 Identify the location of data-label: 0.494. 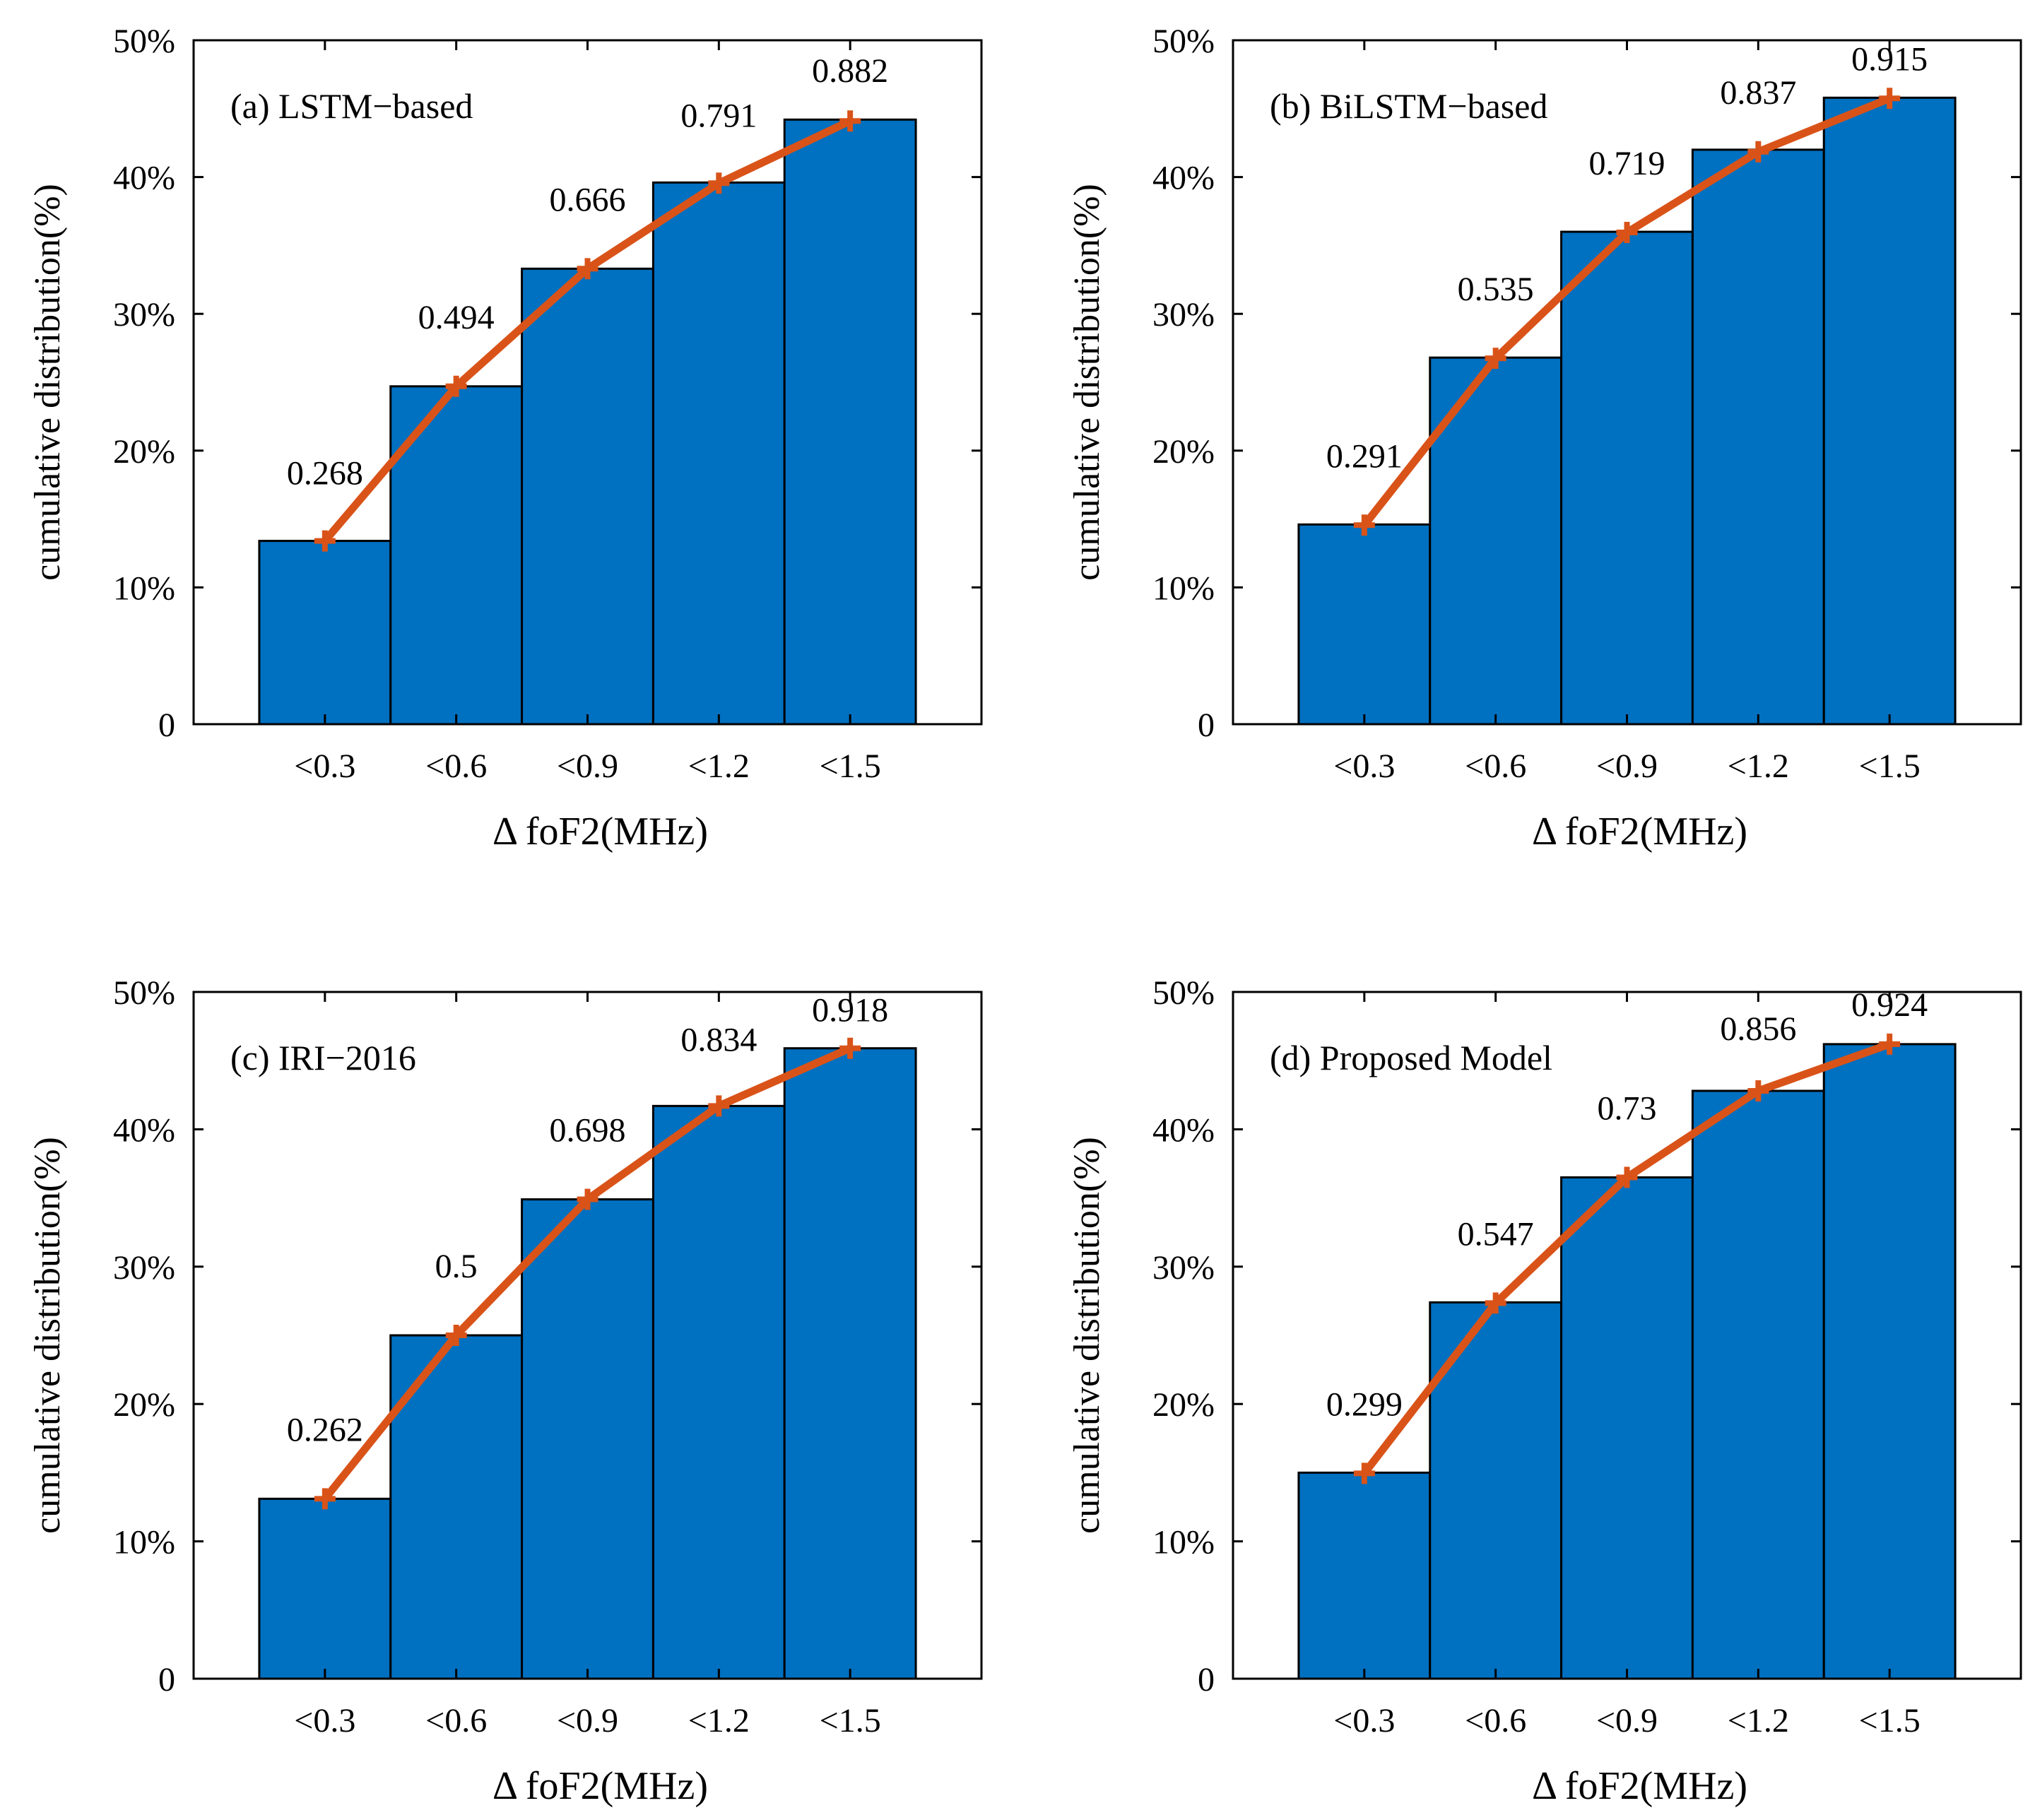
(456, 318).